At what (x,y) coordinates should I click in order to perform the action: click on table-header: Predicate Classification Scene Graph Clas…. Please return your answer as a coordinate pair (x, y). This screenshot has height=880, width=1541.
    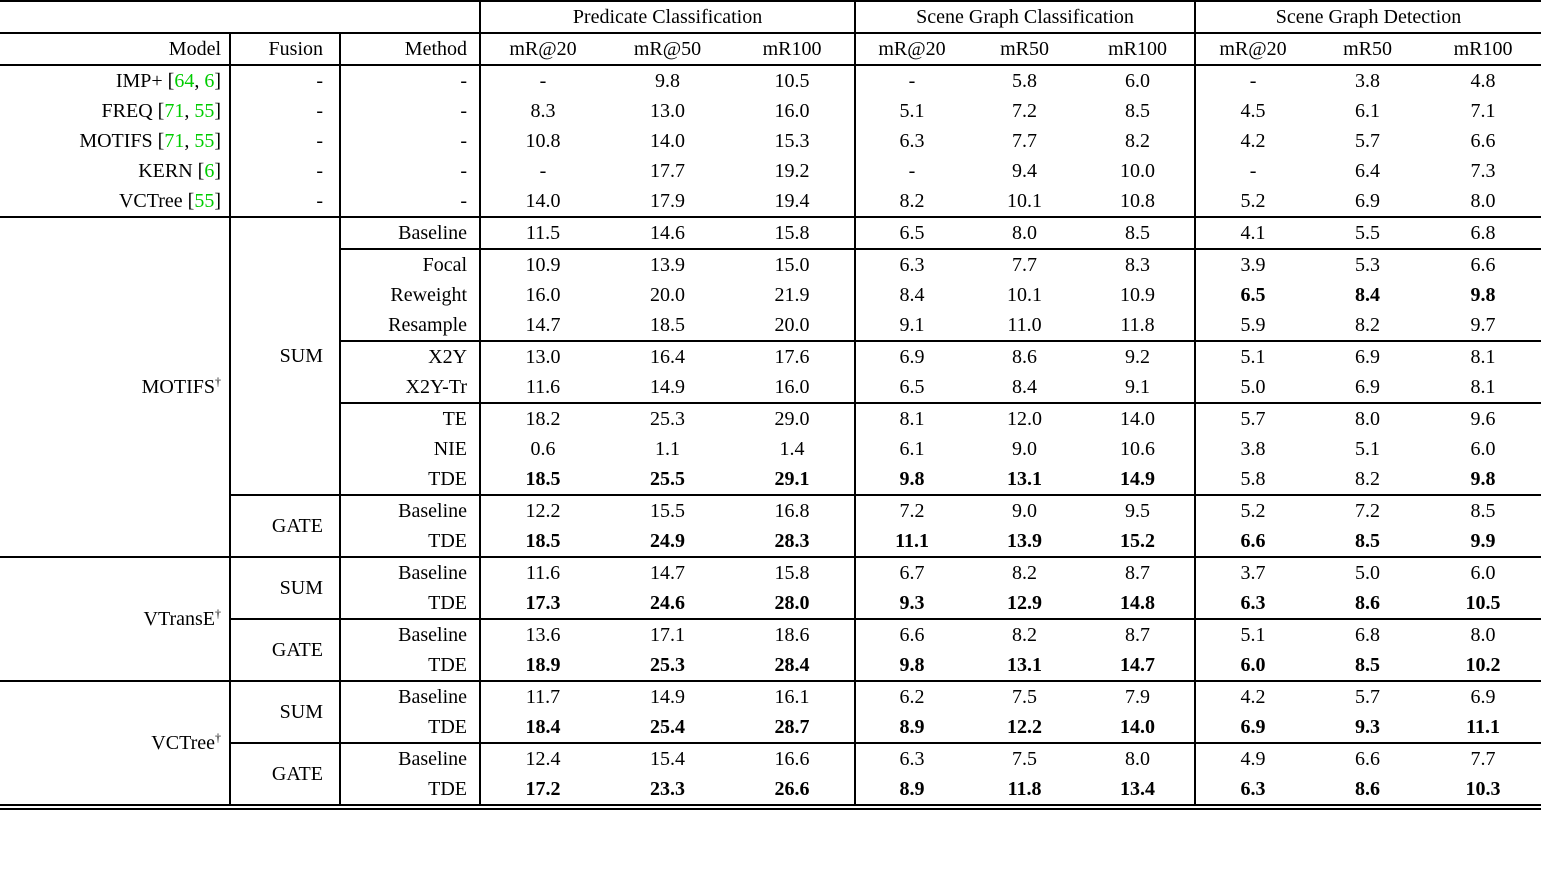
    Looking at the image, I should click on (770, 33).